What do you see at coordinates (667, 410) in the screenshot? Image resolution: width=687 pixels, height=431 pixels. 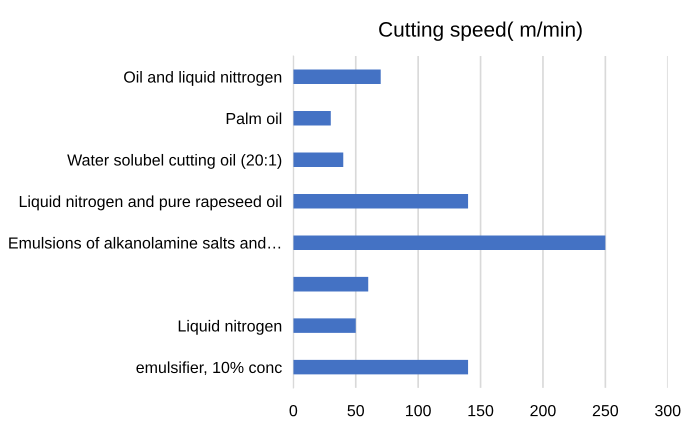 I see `x-tick-label: 300` at bounding box center [667, 410].